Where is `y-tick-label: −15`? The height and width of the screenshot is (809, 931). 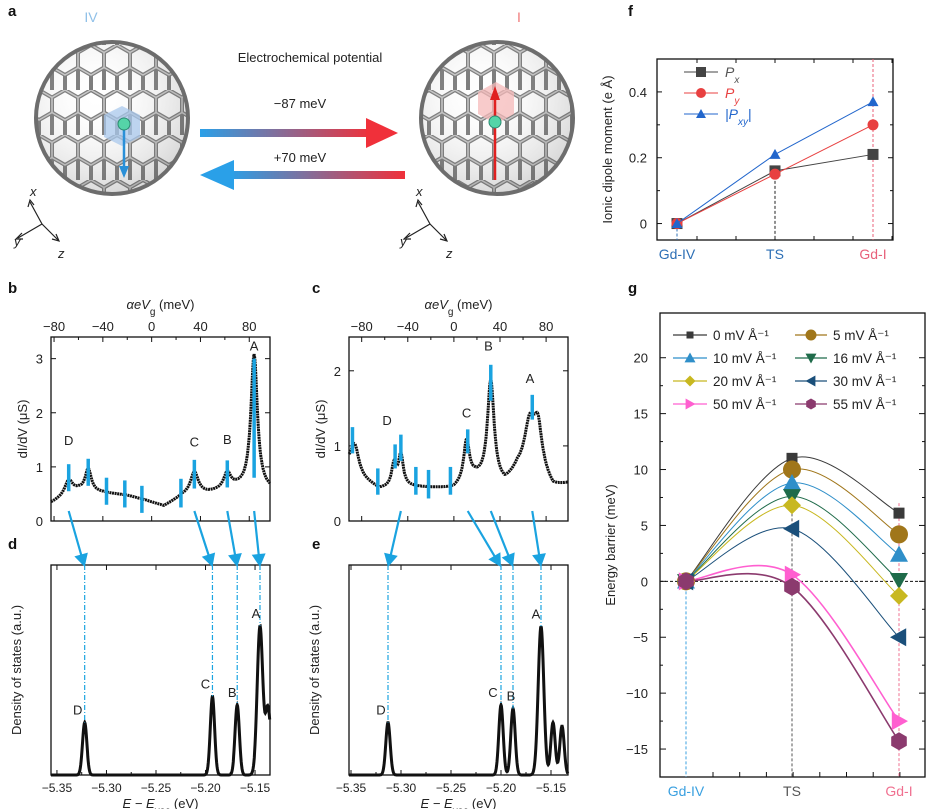 y-tick-label: −15 is located at coordinates (637, 749).